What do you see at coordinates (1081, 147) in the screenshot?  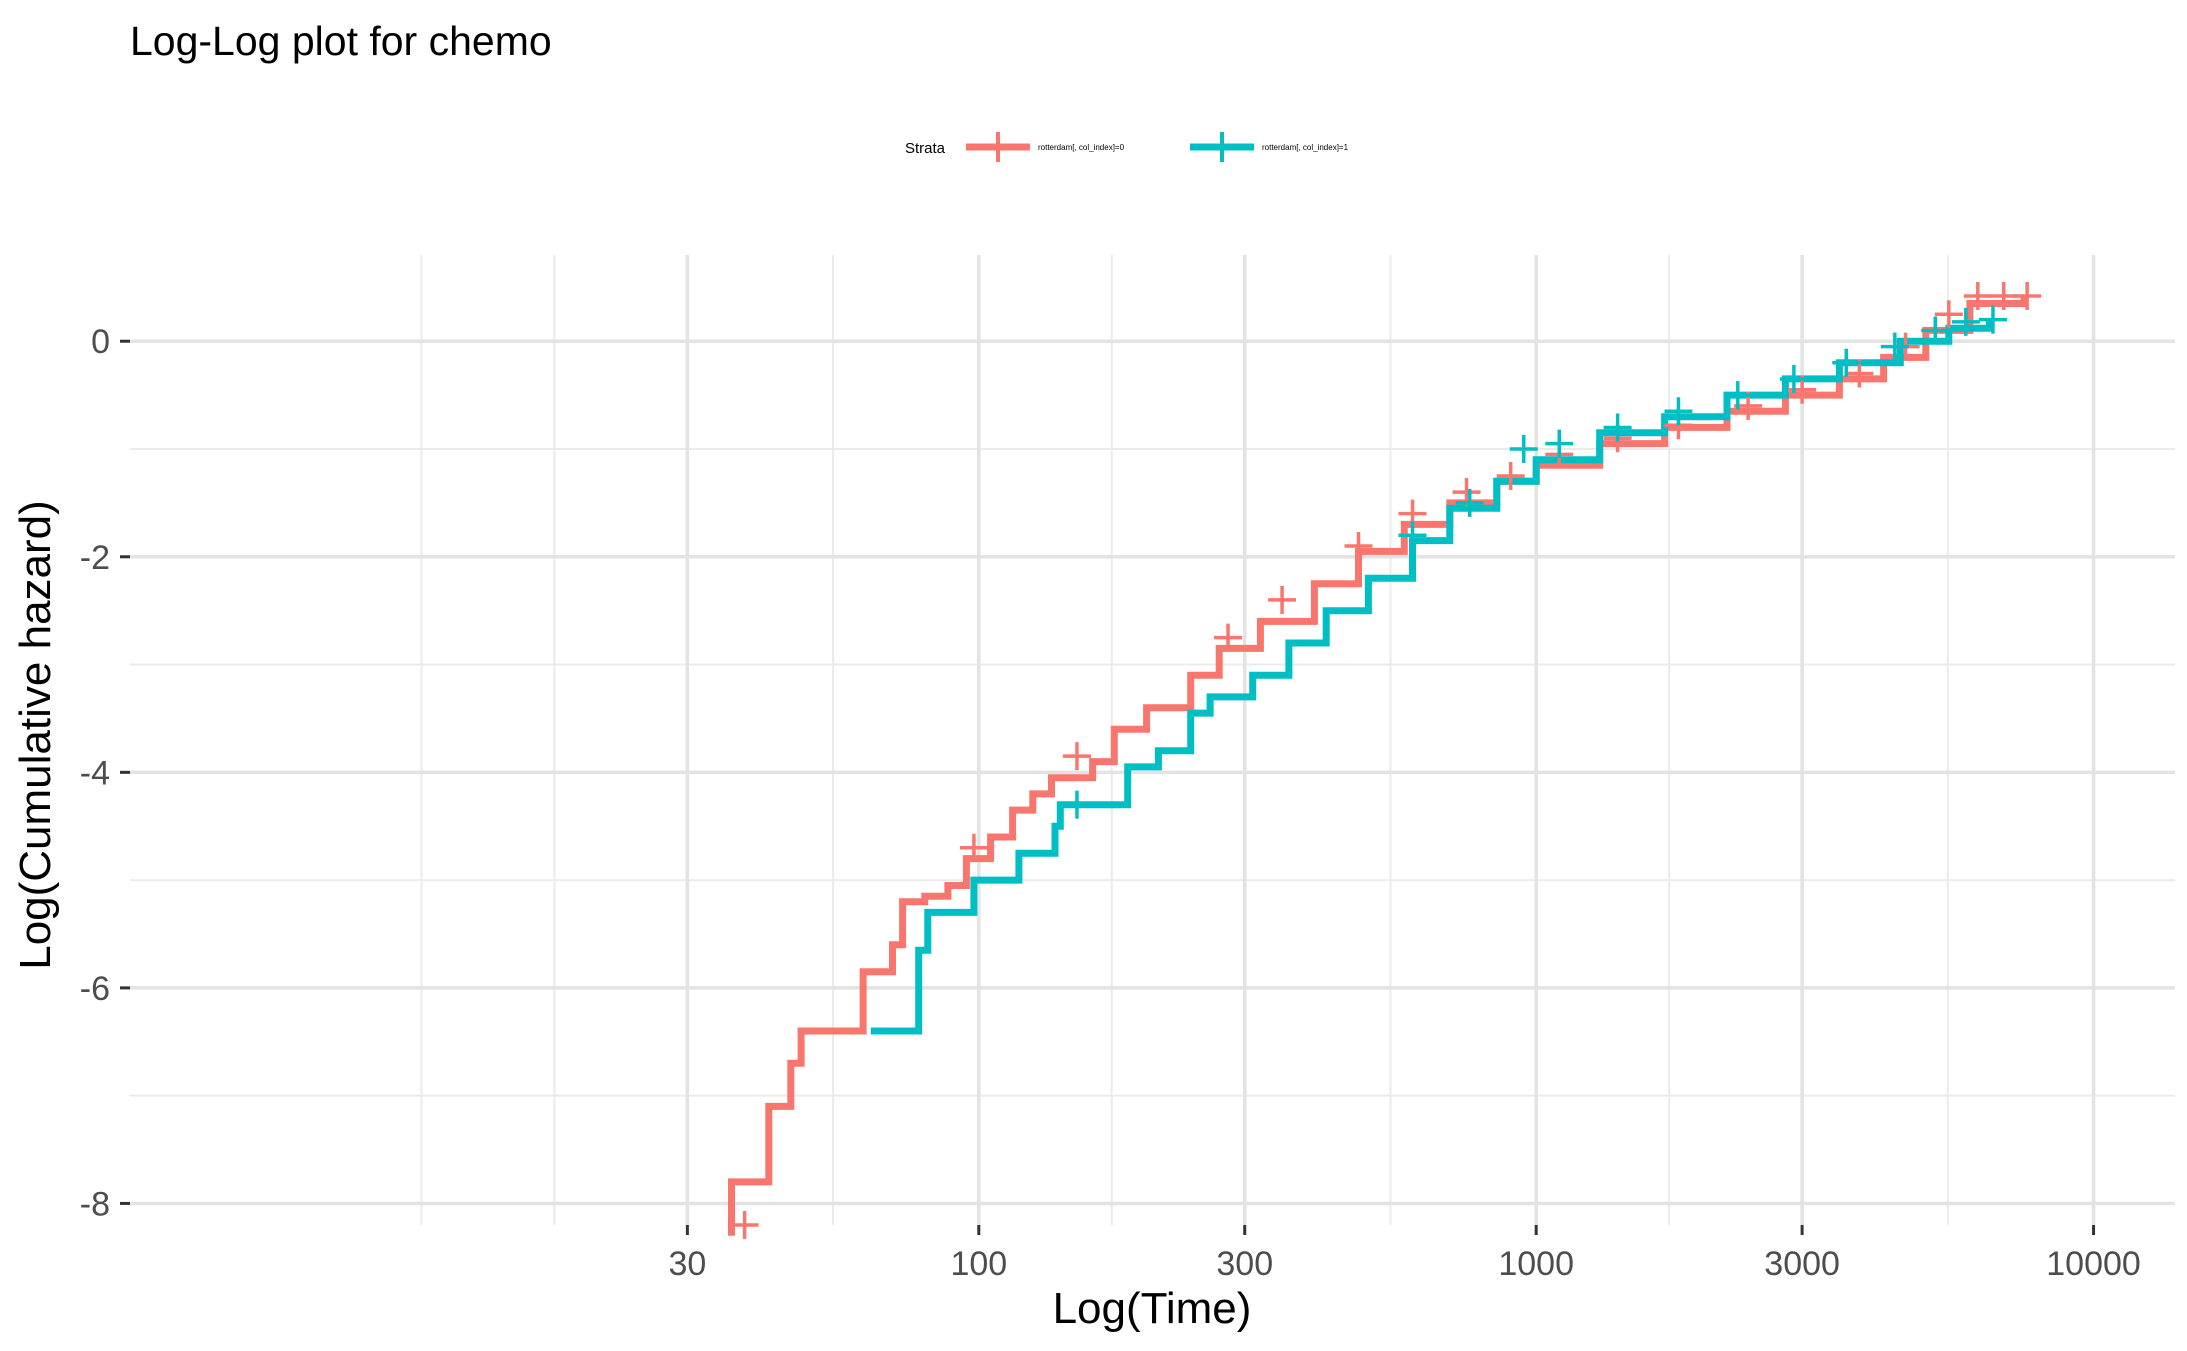 I see `legend-label-0: rotterdam[, col_index]=0` at bounding box center [1081, 147].